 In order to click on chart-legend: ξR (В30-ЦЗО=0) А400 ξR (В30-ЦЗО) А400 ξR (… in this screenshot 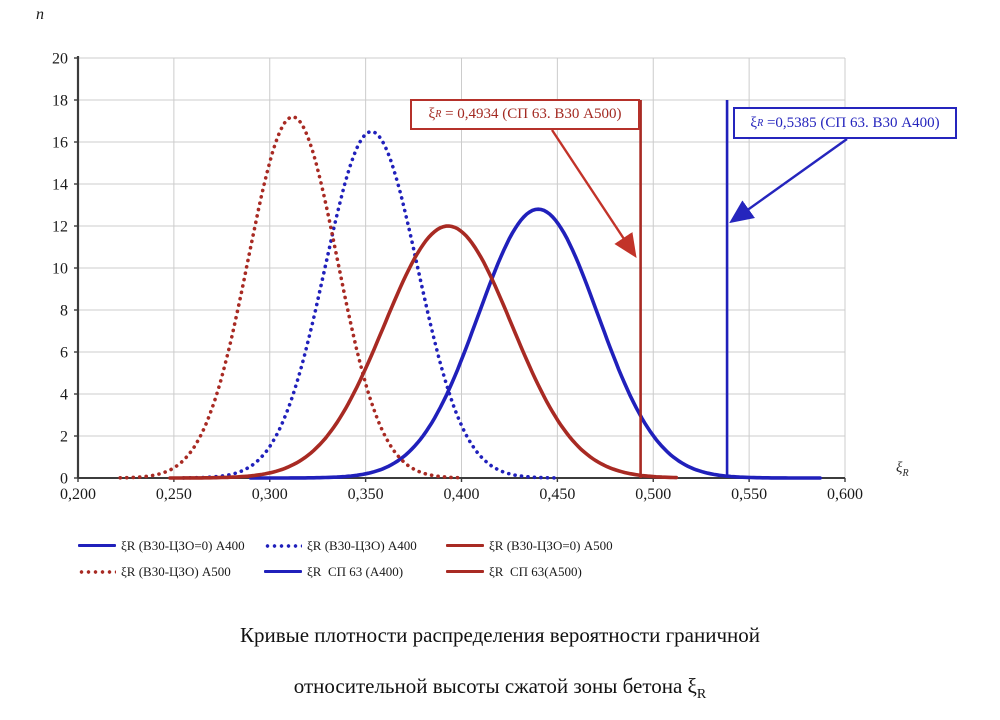, I will do `click(387, 558)`.